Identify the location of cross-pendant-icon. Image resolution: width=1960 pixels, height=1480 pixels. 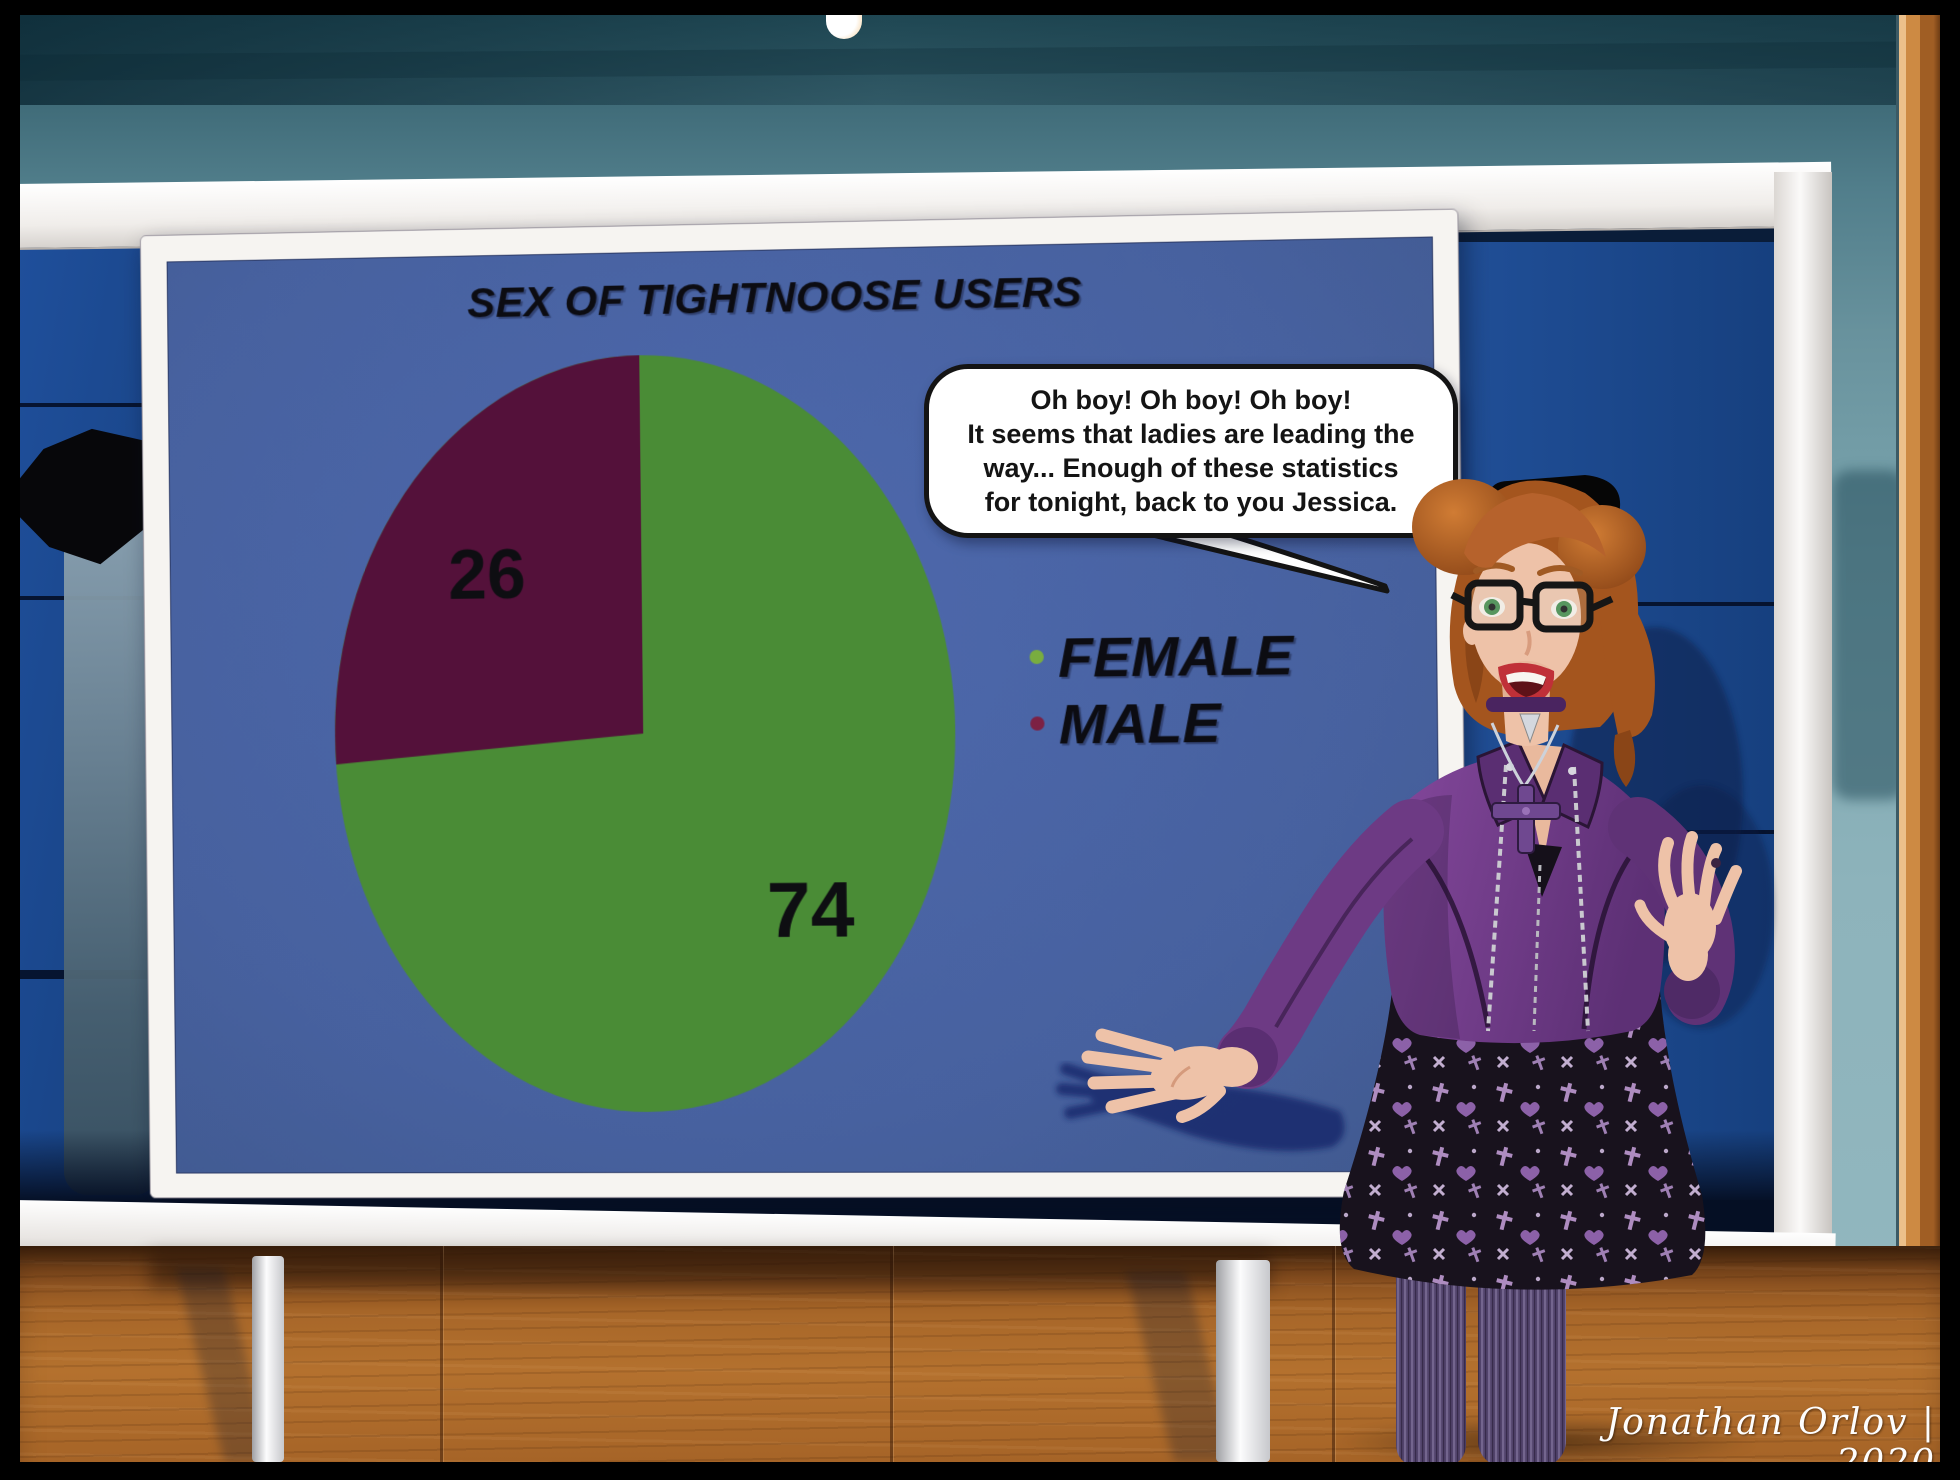
(1526, 819).